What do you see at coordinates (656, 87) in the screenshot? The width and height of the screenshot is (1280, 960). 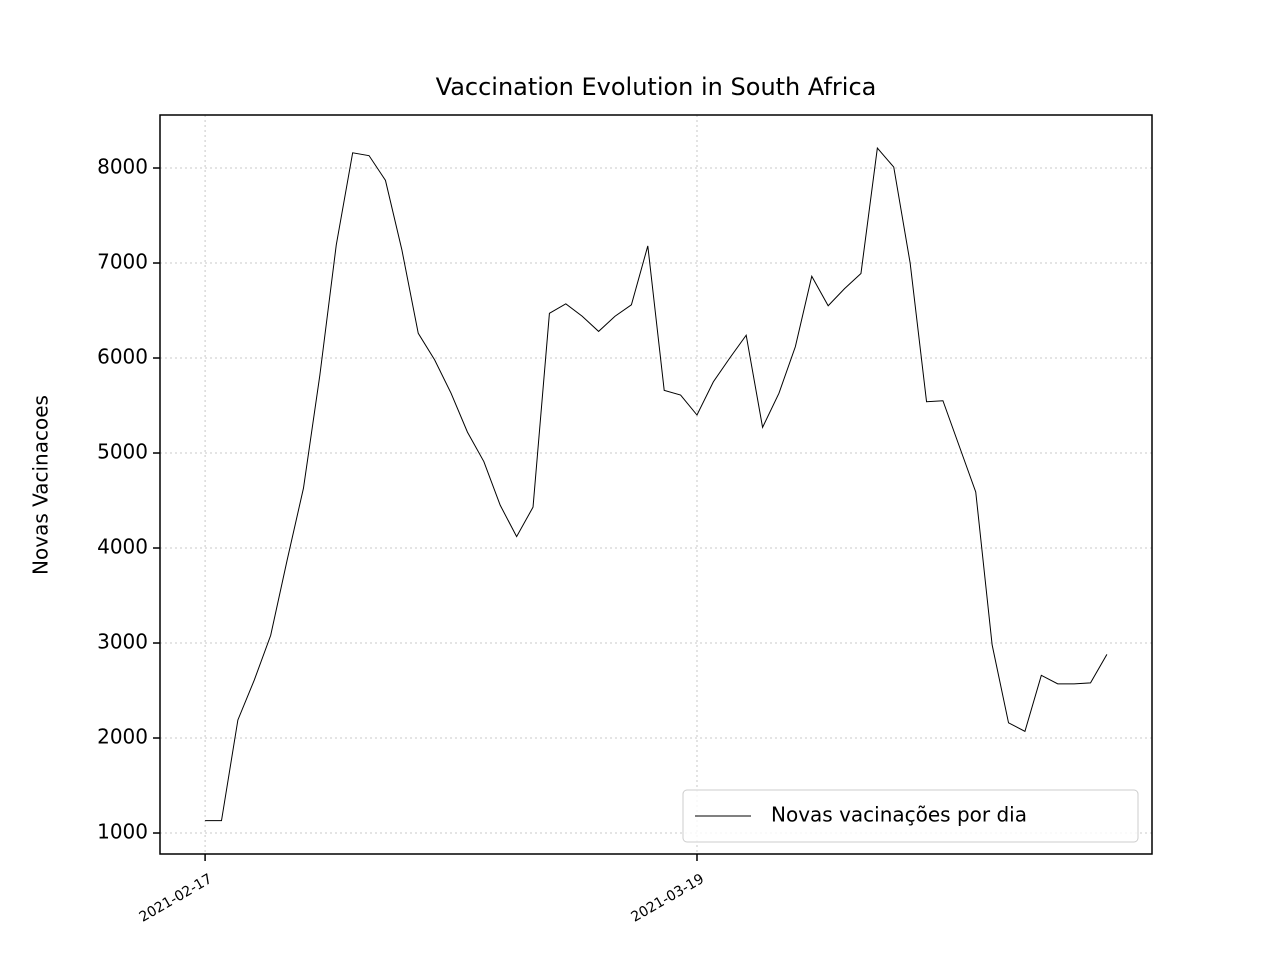 I see `chart-title: Vaccination Evolution in South Africa` at bounding box center [656, 87].